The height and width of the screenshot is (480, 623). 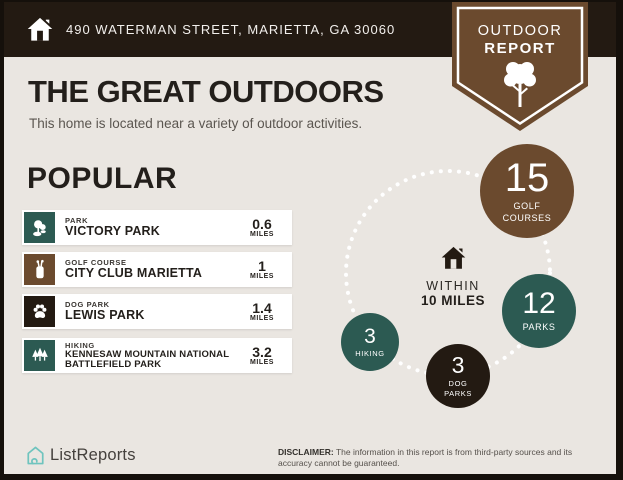 I want to click on item-distance: 1.4 MILES, so click(x=262, y=311).